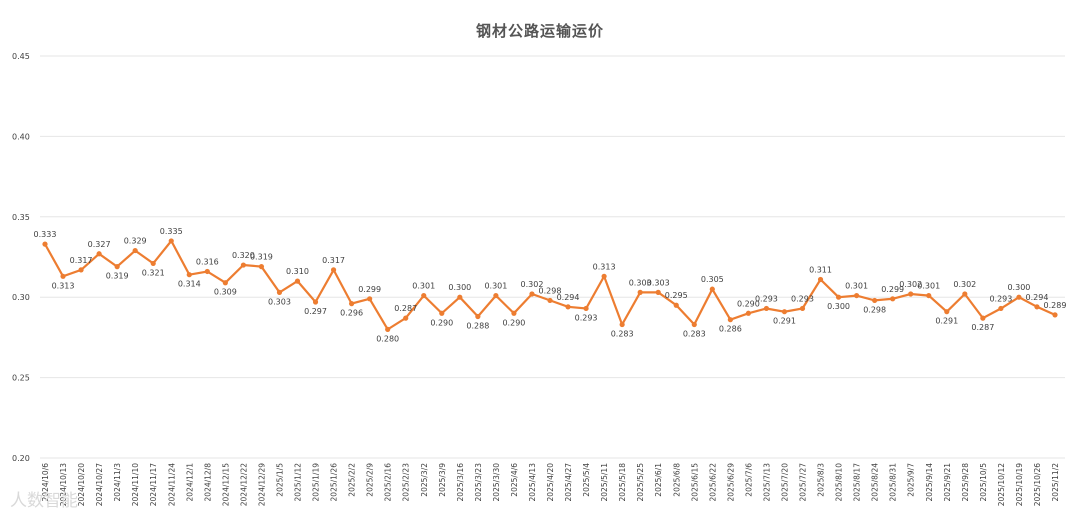  I want to click on x-tick-label: 2025/1/26, so click(334, 482).